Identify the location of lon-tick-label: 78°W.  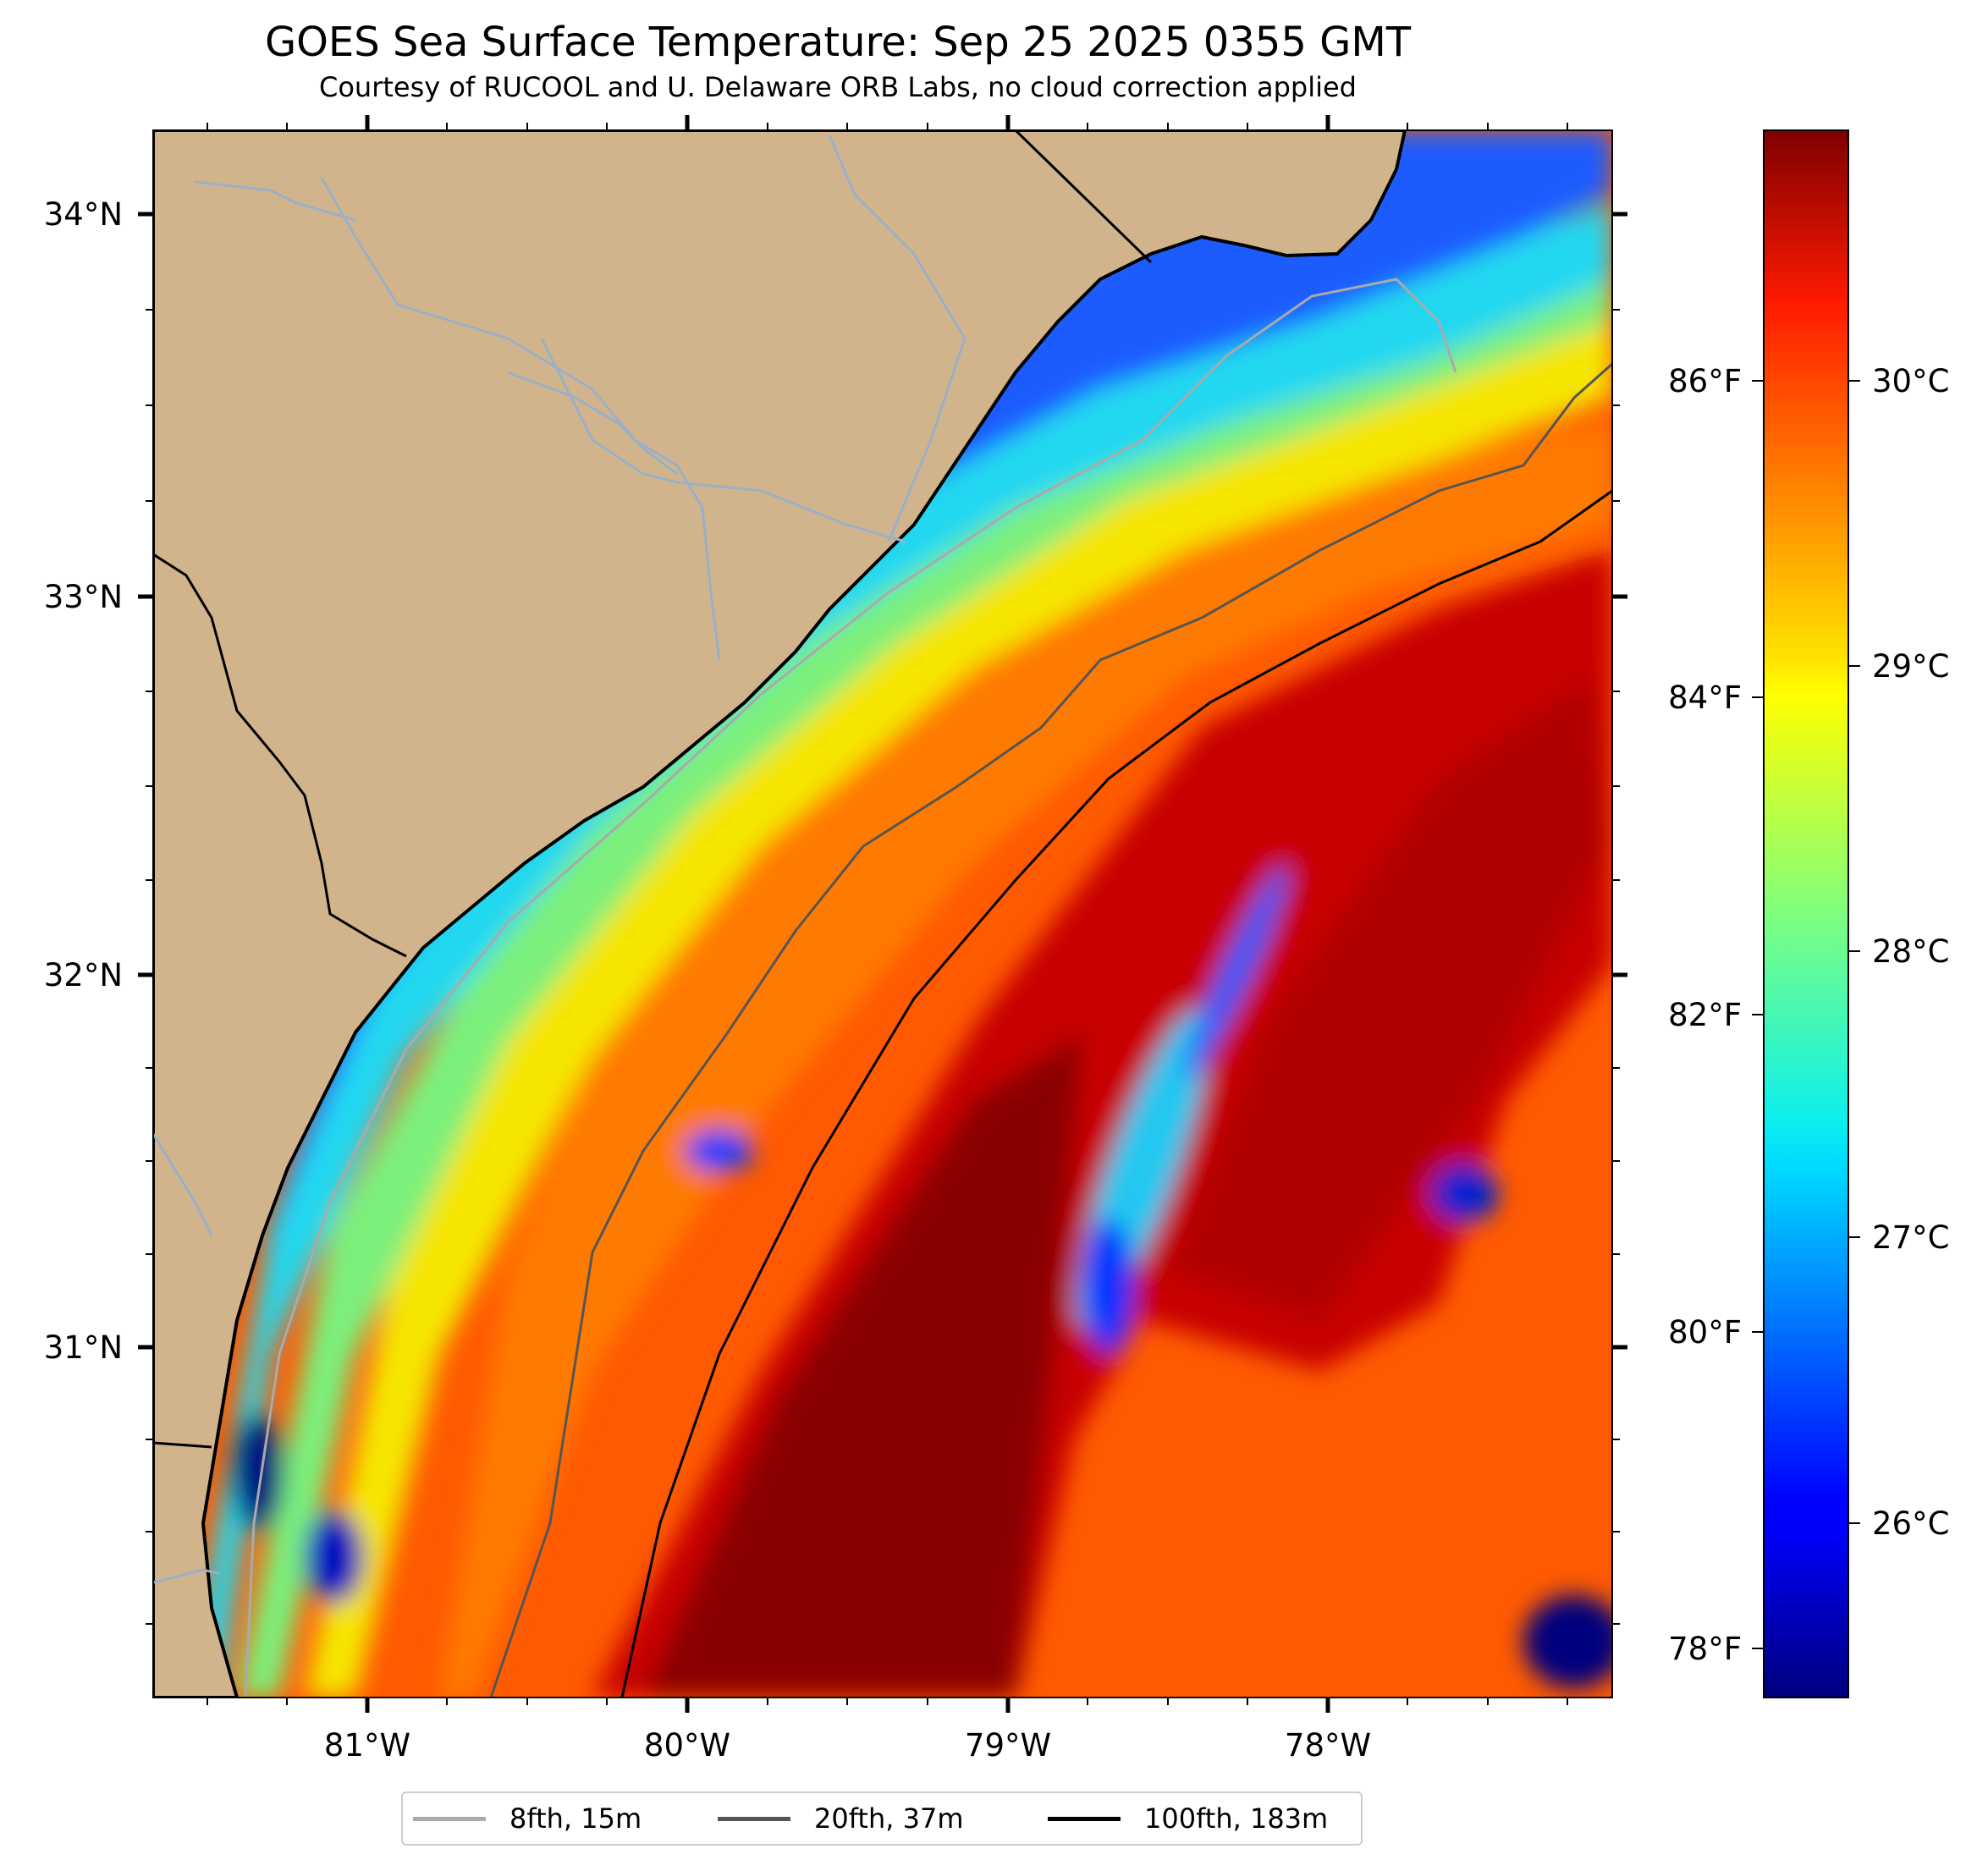
(1328, 1746).